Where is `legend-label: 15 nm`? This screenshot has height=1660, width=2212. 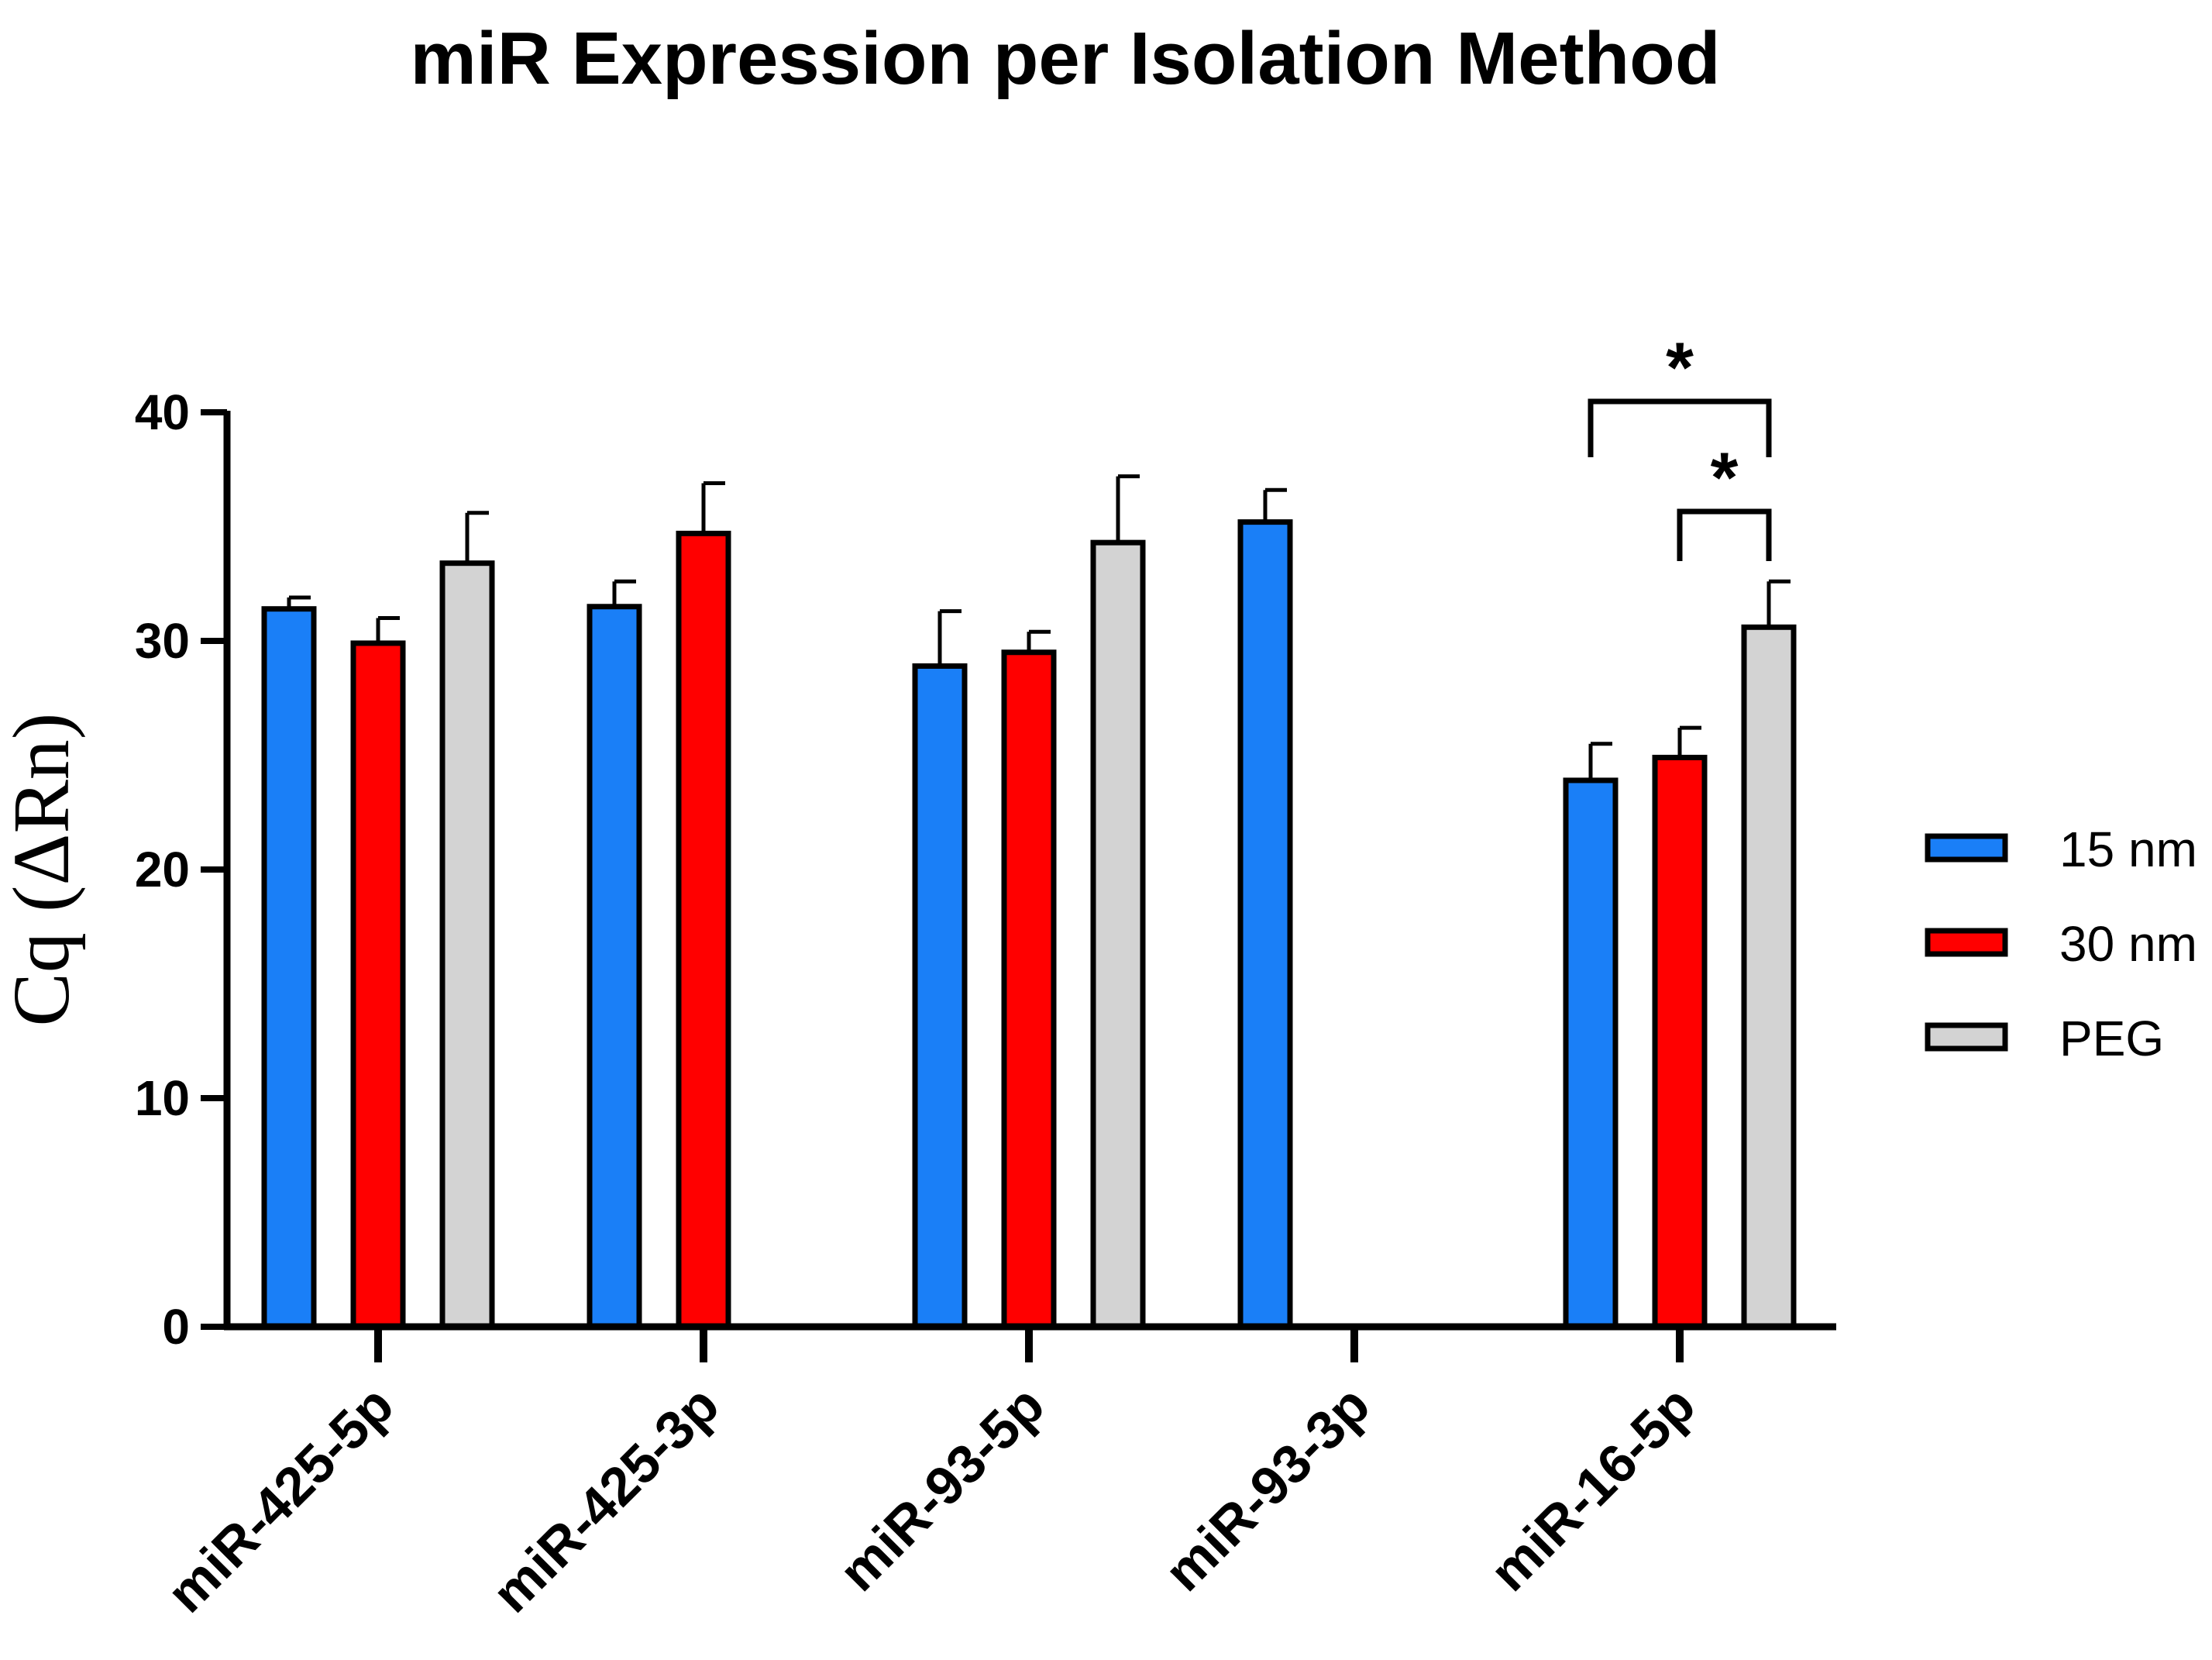 legend-label: 15 nm is located at coordinates (2128, 849).